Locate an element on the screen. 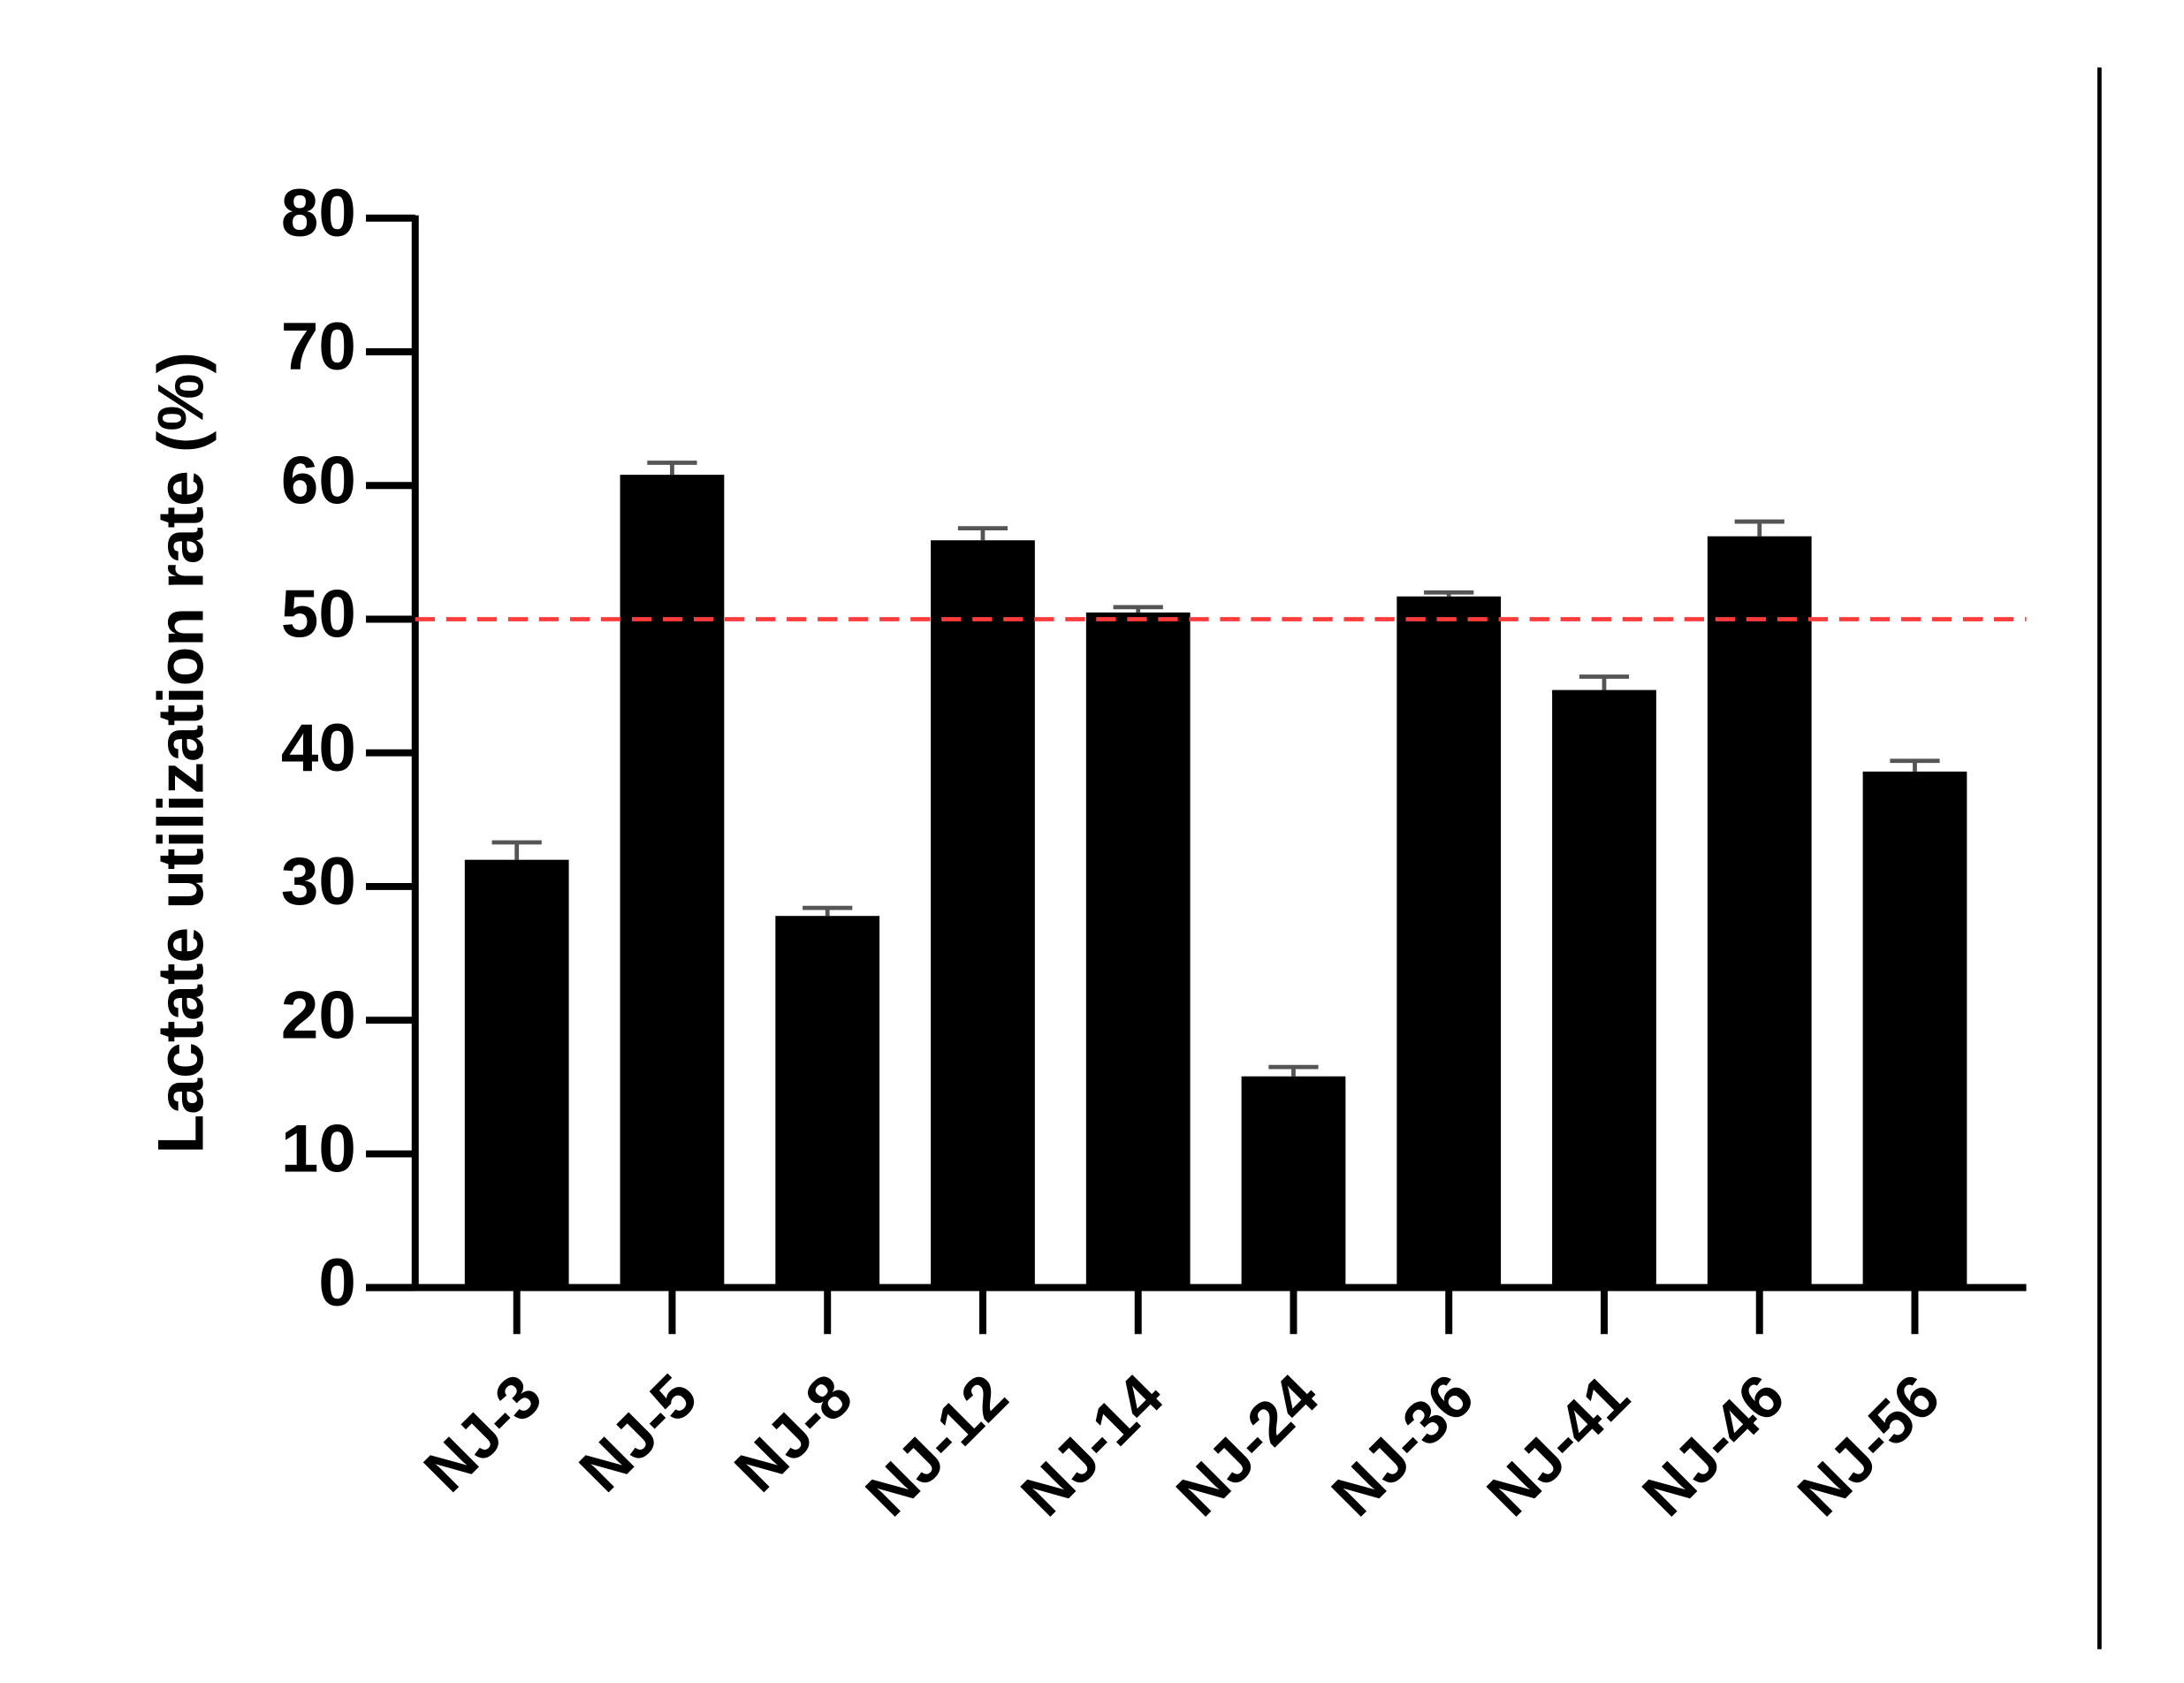 The height and width of the screenshot is (1683, 2184). y-tick-label: 70 is located at coordinates (318, 347).